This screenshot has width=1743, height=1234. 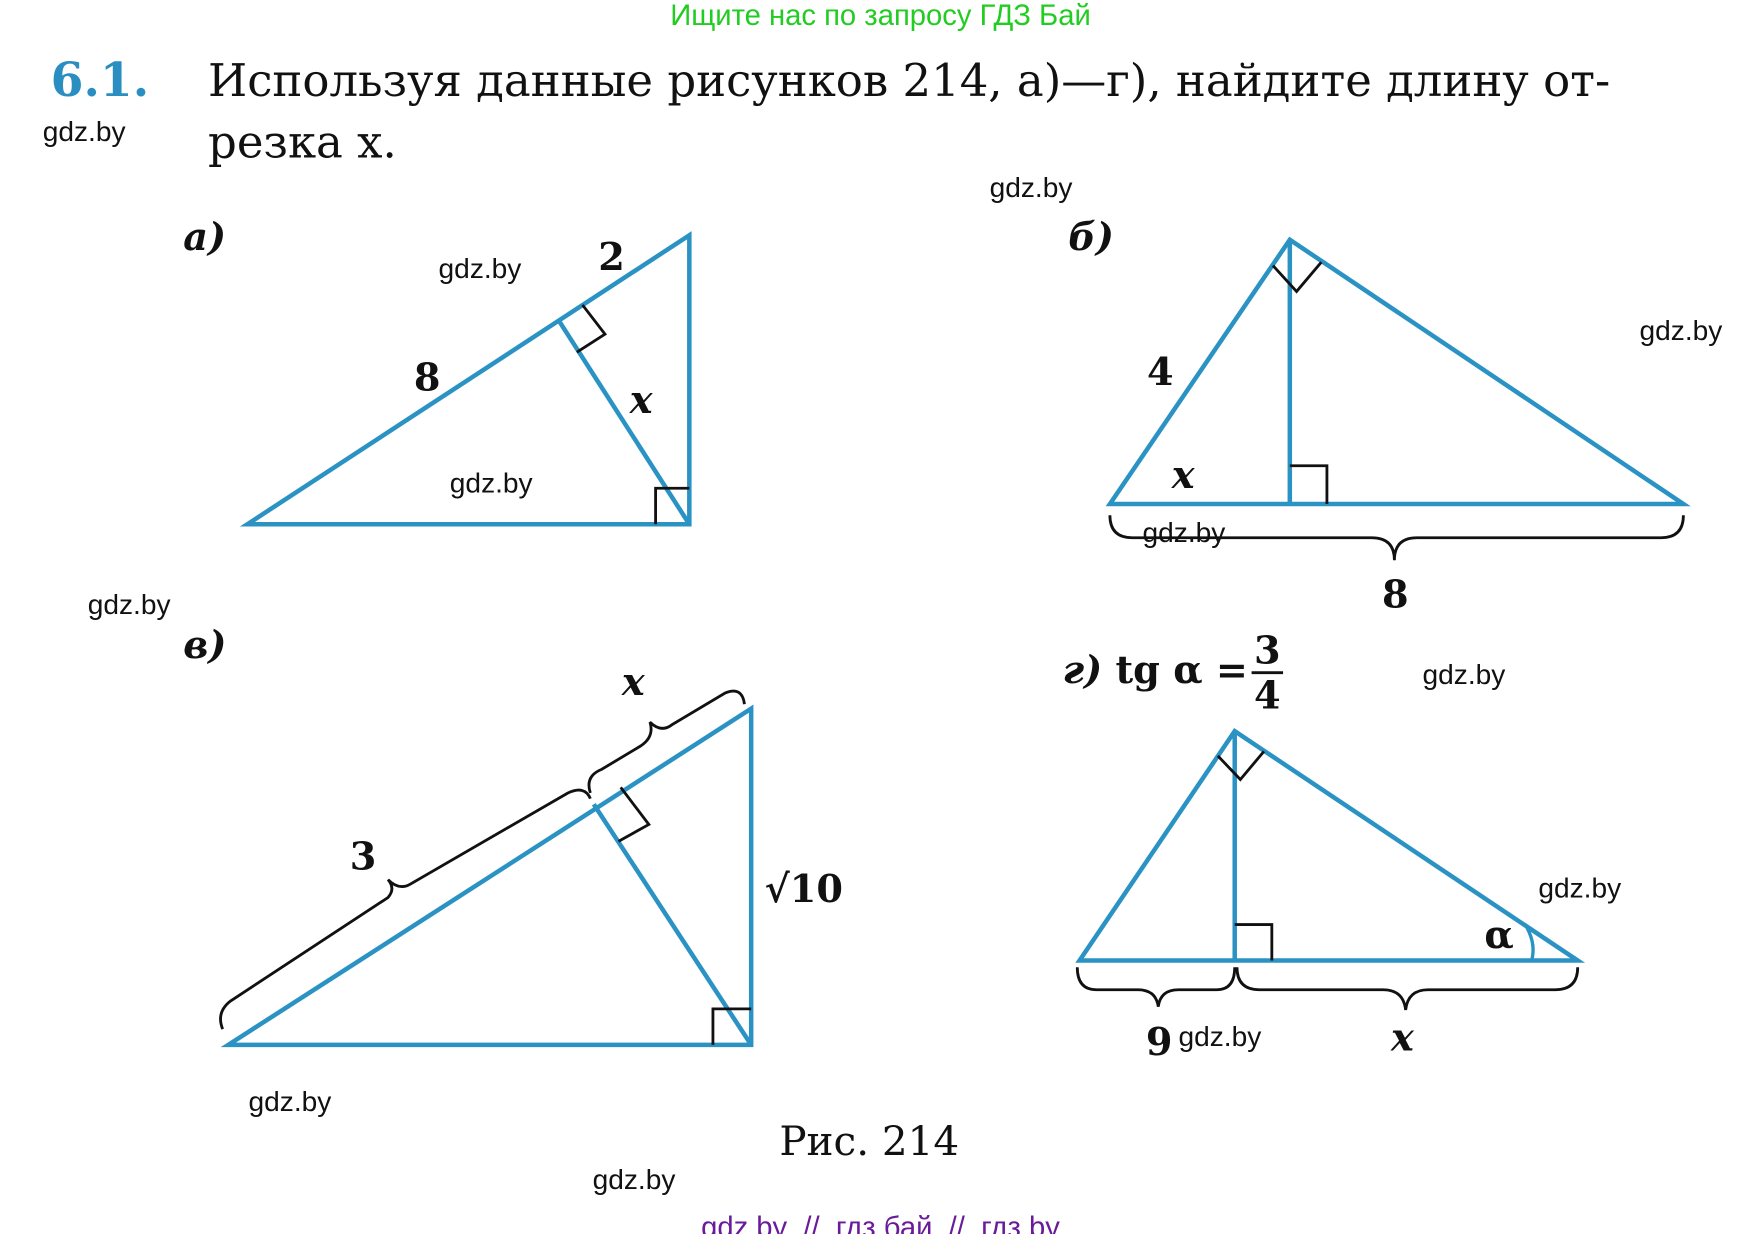 I want to click on angle-arc, so click(x=1530, y=944).